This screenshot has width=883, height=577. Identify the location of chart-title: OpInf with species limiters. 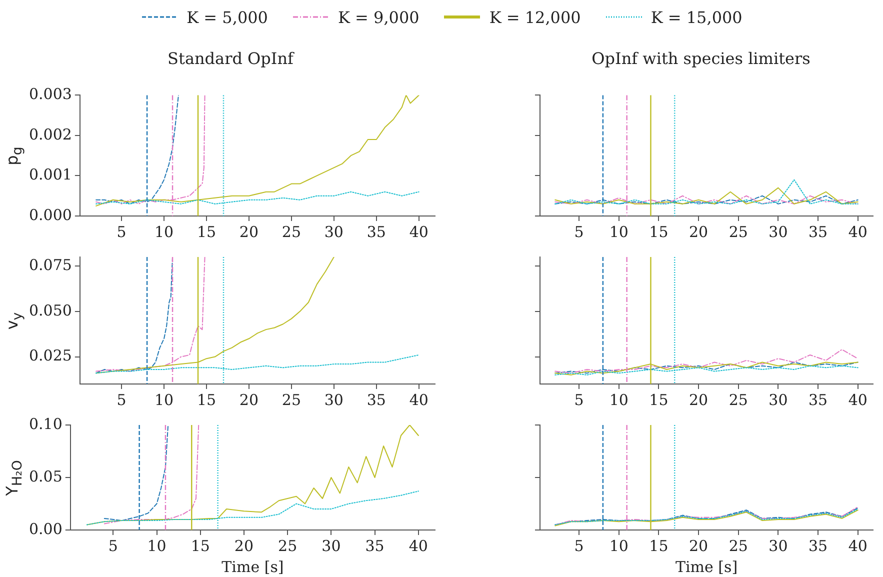
(701, 58).